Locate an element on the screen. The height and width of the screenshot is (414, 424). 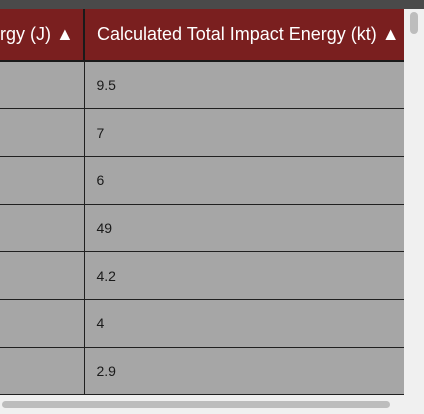
table-row: 4.2 is located at coordinates (202, 275).